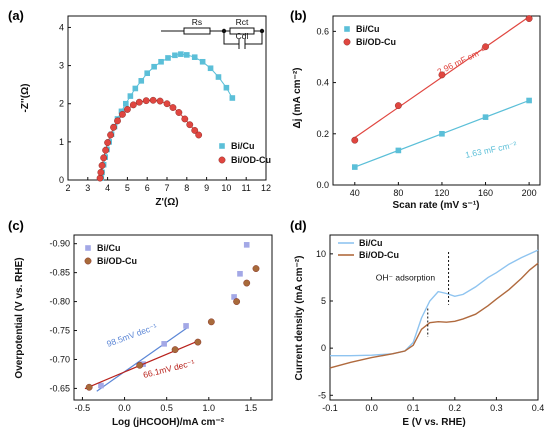 The image size is (550, 436). Describe the element at coordinates (16, 225) in the screenshot. I see `panel-label: (c)` at that location.